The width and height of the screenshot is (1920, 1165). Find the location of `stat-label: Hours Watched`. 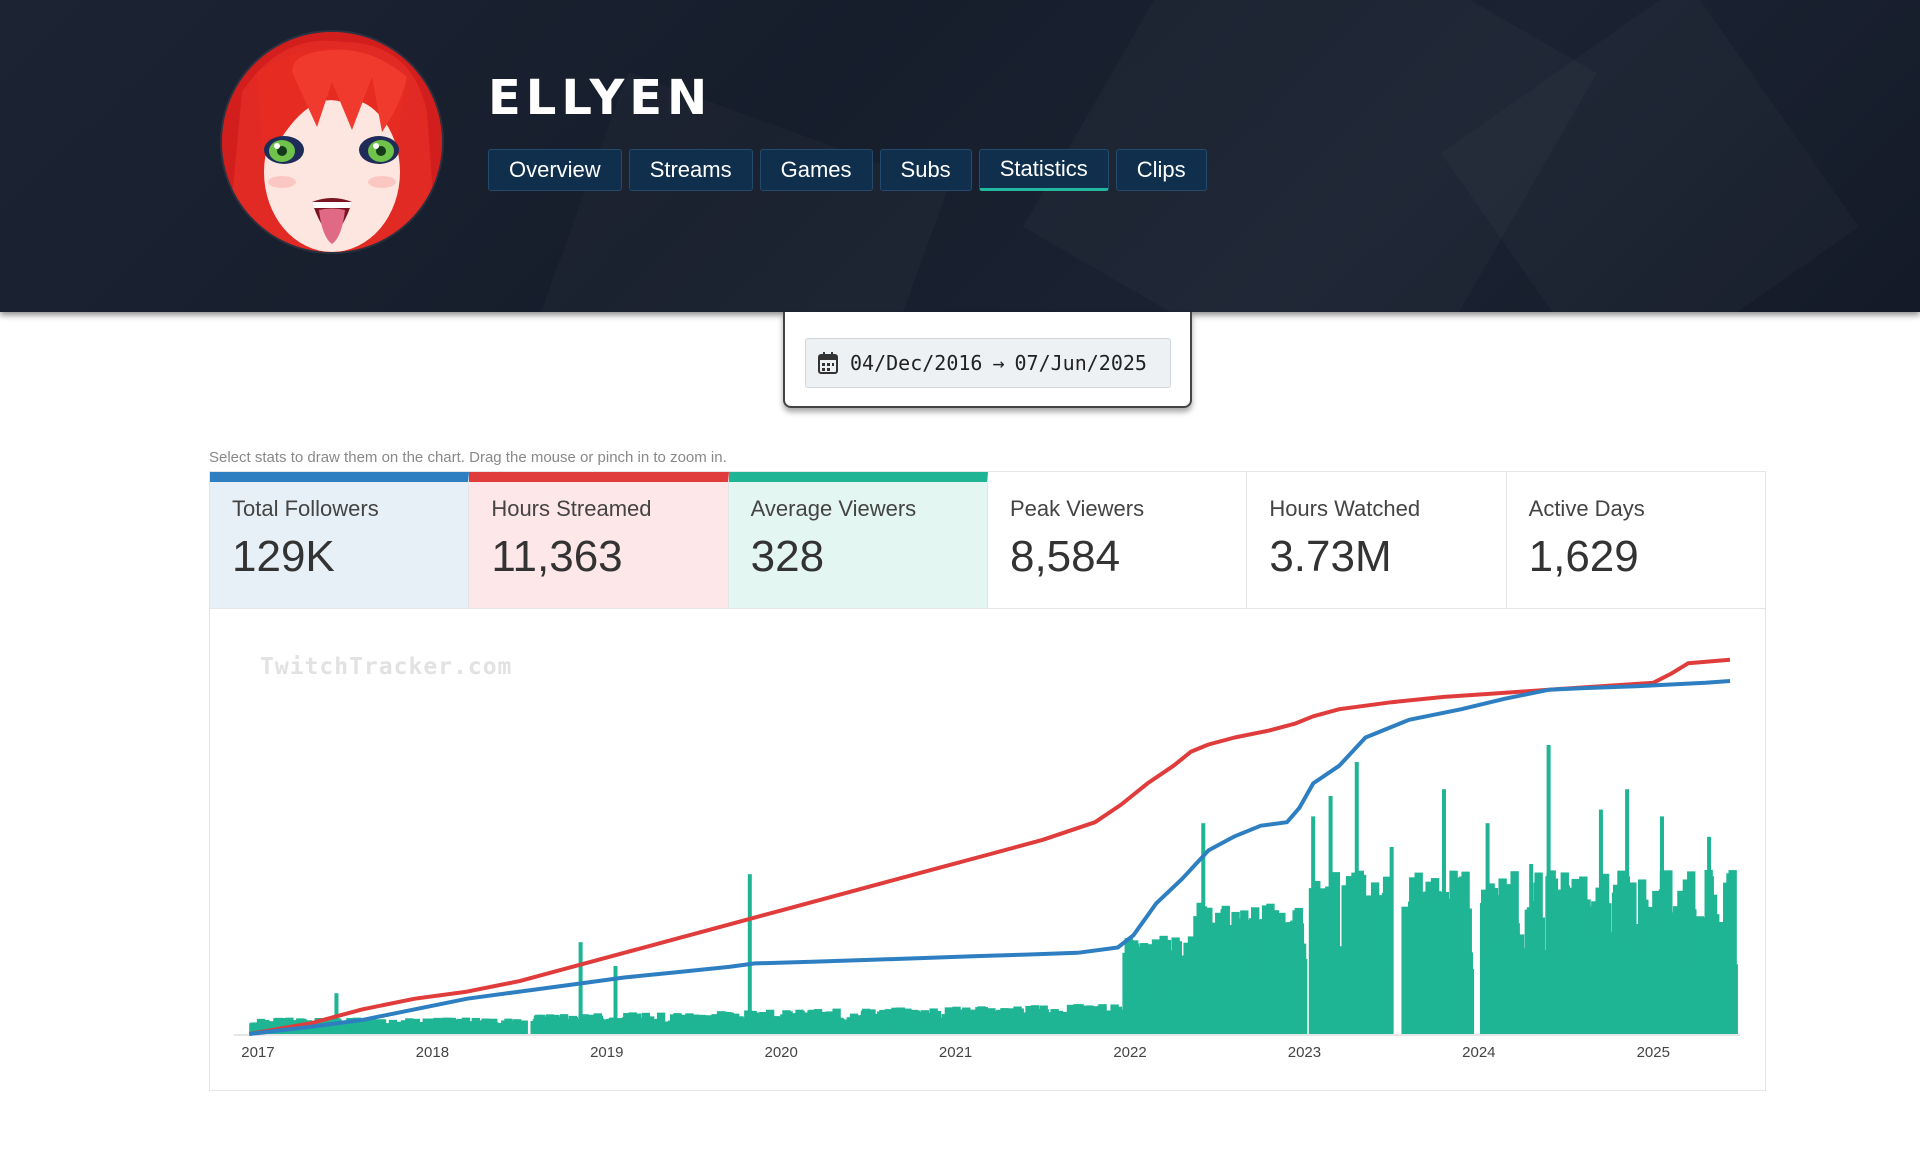

stat-label: Hours Watched is located at coordinates (1345, 508).